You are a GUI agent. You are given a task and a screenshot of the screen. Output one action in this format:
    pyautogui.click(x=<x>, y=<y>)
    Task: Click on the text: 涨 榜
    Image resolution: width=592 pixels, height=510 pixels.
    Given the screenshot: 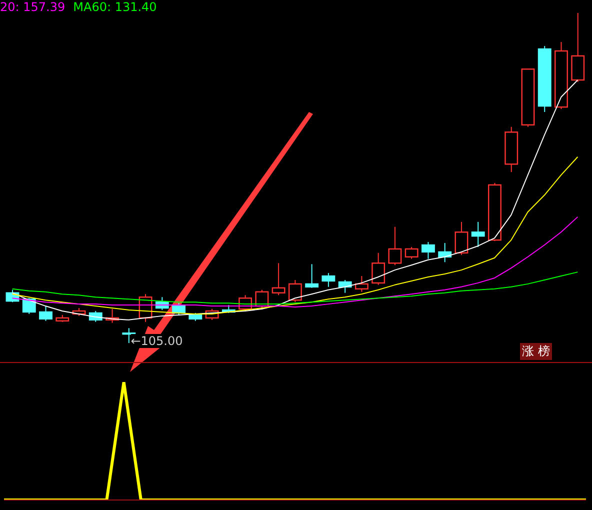 What is the action you would take?
    pyautogui.click(x=536, y=351)
    